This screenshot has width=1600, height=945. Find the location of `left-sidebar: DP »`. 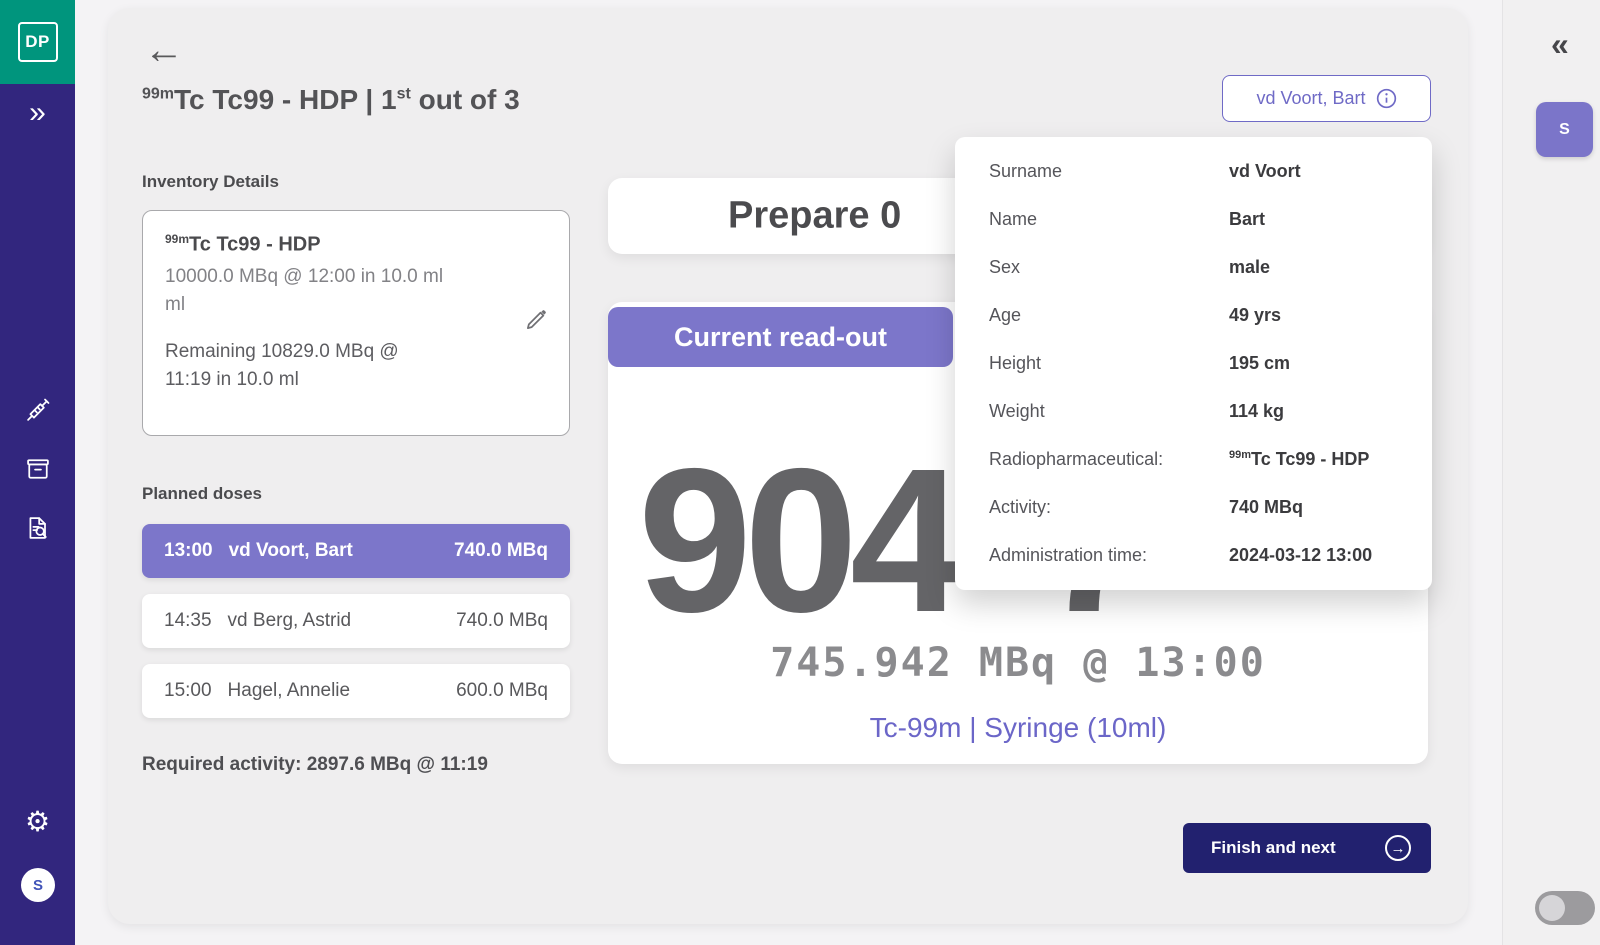

left-sidebar: DP » is located at coordinates (37, 472).